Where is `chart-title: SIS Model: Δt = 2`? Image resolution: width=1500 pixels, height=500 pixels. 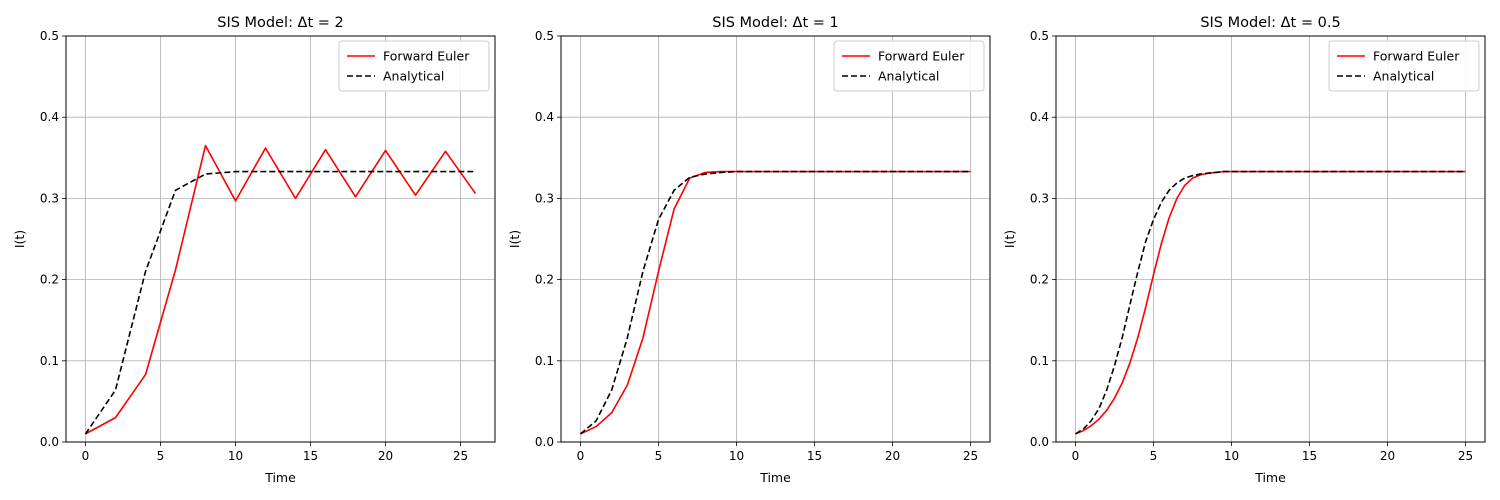 chart-title: SIS Model: Δt = 2 is located at coordinates (280, 23).